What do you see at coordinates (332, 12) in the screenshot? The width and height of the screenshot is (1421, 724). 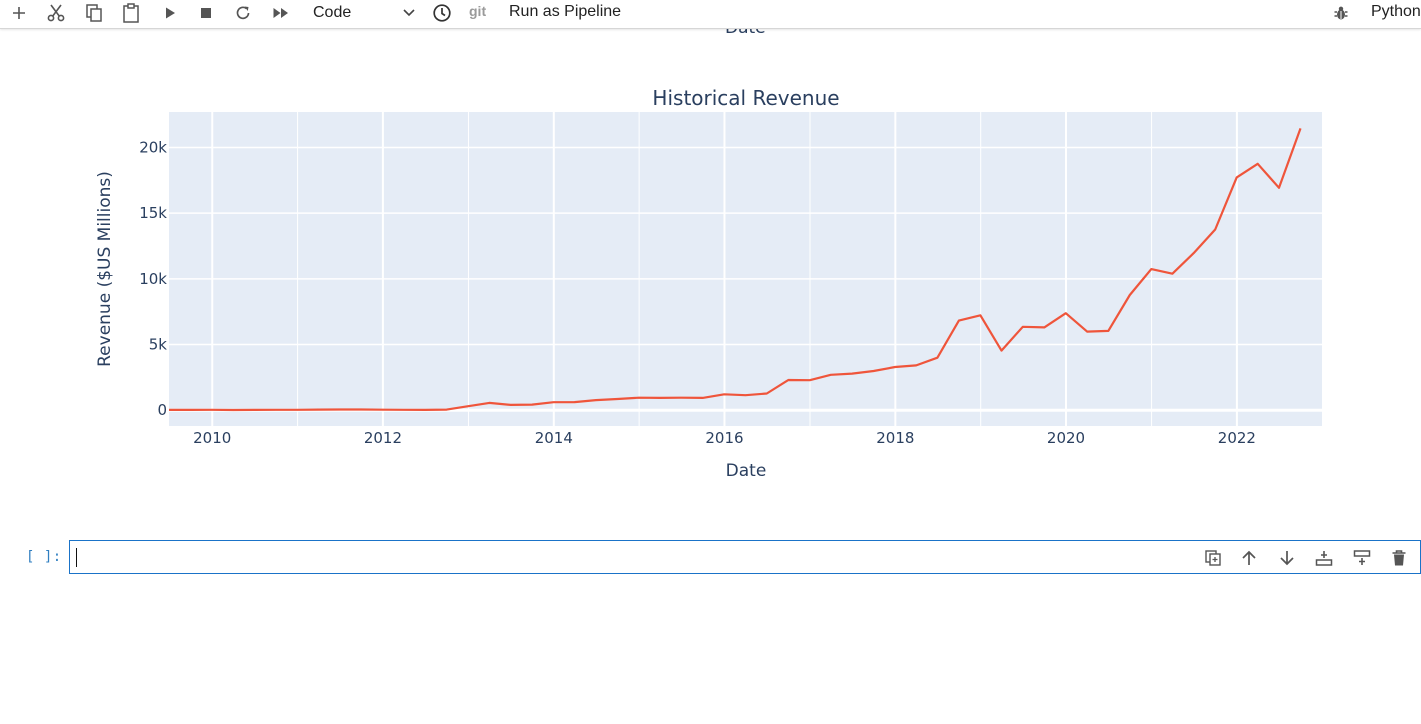 I see `cell-type-value: Code` at bounding box center [332, 12].